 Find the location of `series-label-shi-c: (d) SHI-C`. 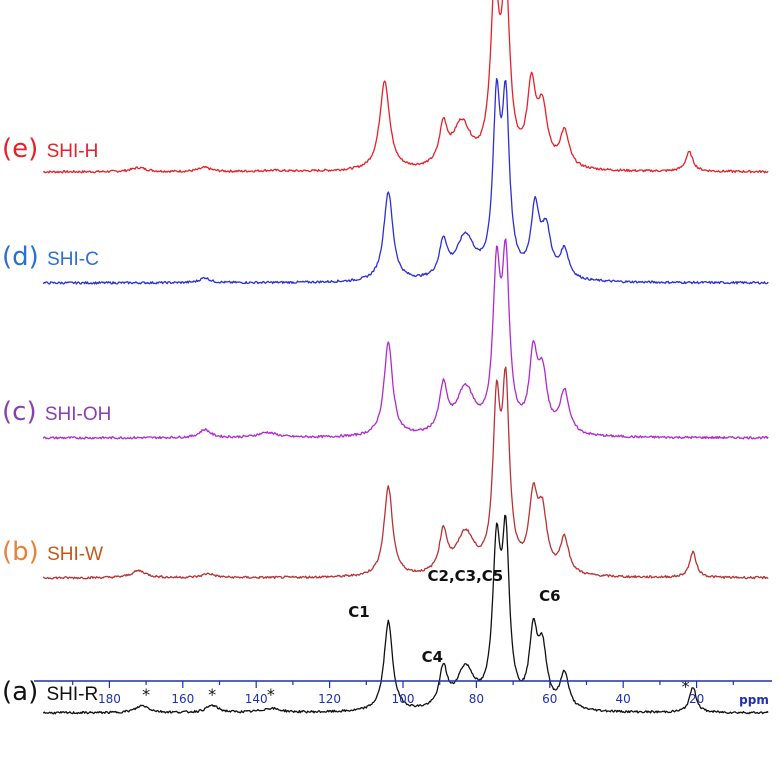

series-label-shi-c: (d) SHI-C is located at coordinates (50, 257).